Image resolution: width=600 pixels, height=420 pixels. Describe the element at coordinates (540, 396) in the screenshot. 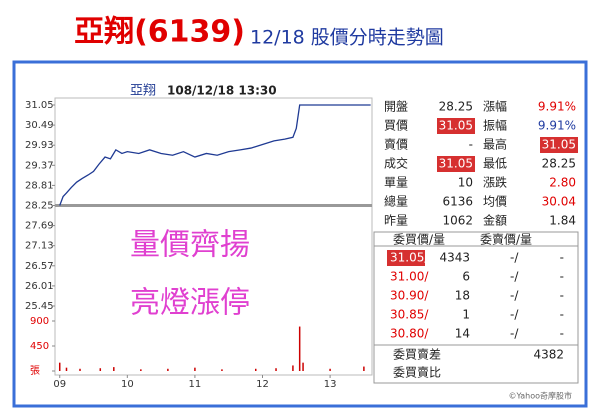

I see `footer: ©Yahoo奇摩股市` at that location.